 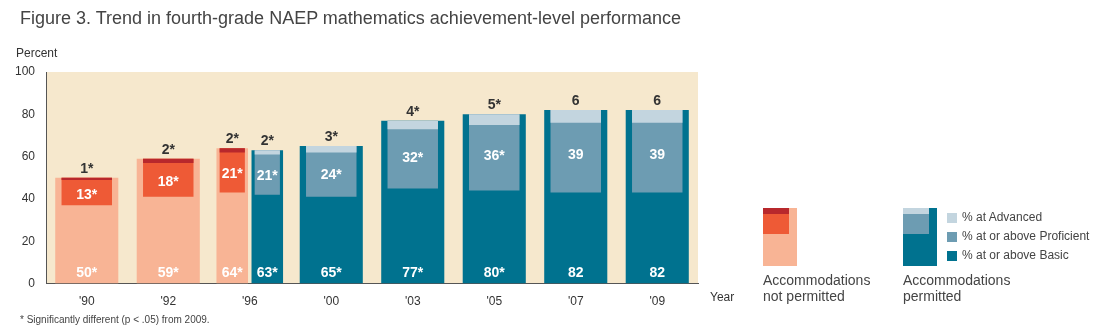 I want to click on data-label: 18*, so click(x=168, y=180).